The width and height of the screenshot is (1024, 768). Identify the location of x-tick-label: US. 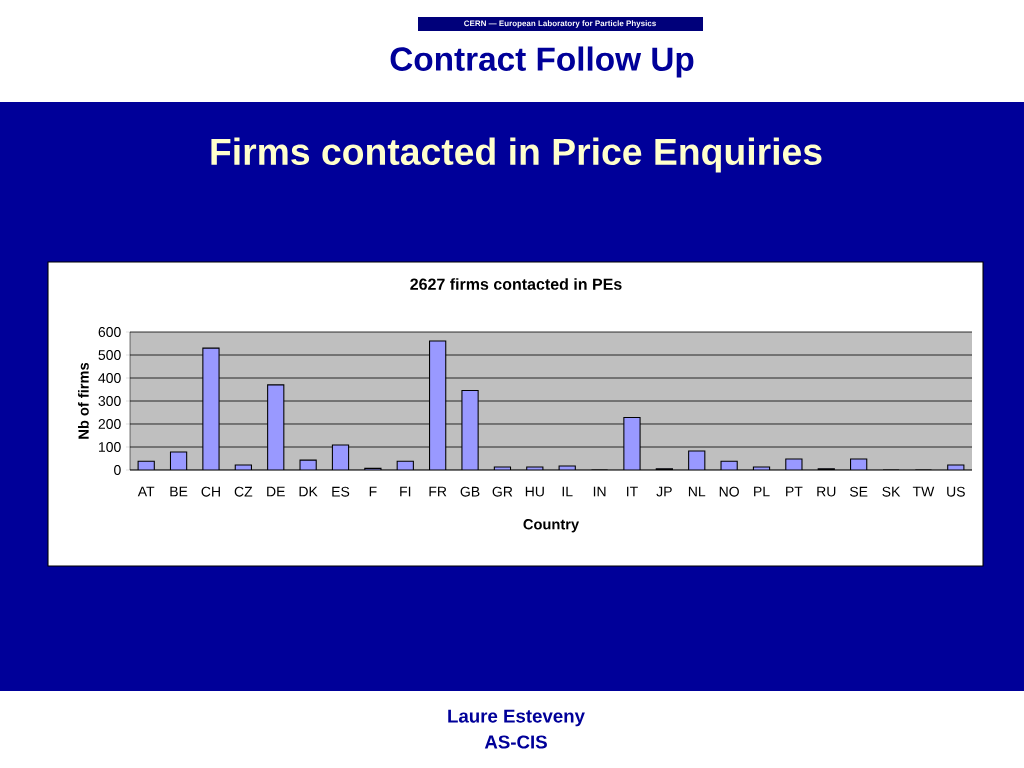
(956, 491).